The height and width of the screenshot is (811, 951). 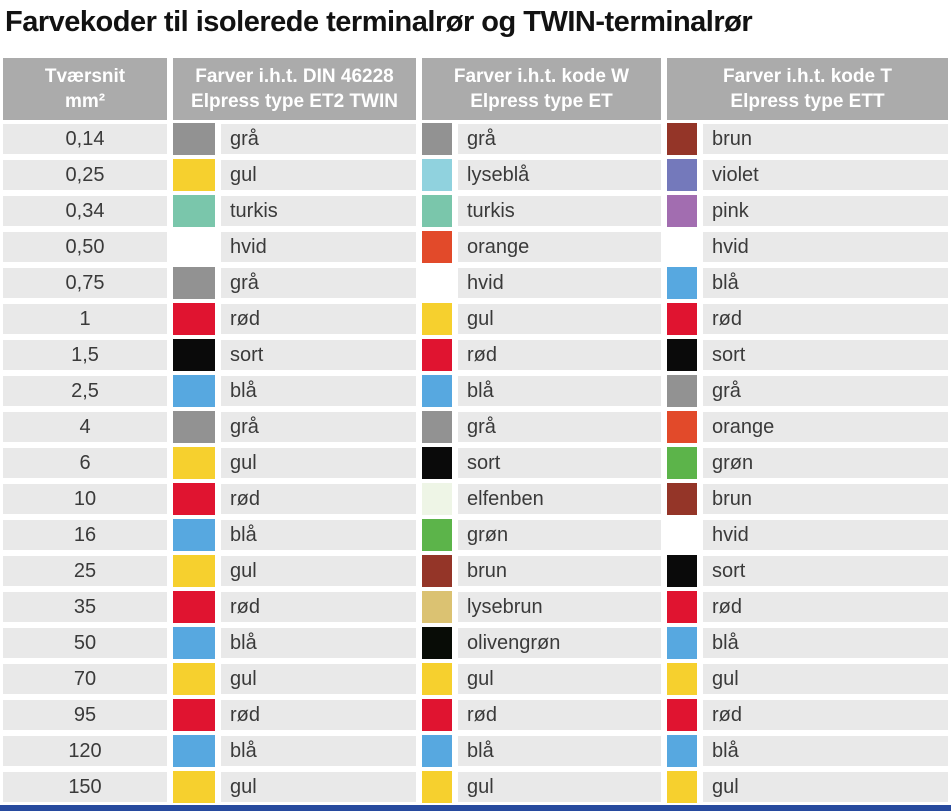 What do you see at coordinates (559, 499) in the screenshot?
I see `color-name: elfenben` at bounding box center [559, 499].